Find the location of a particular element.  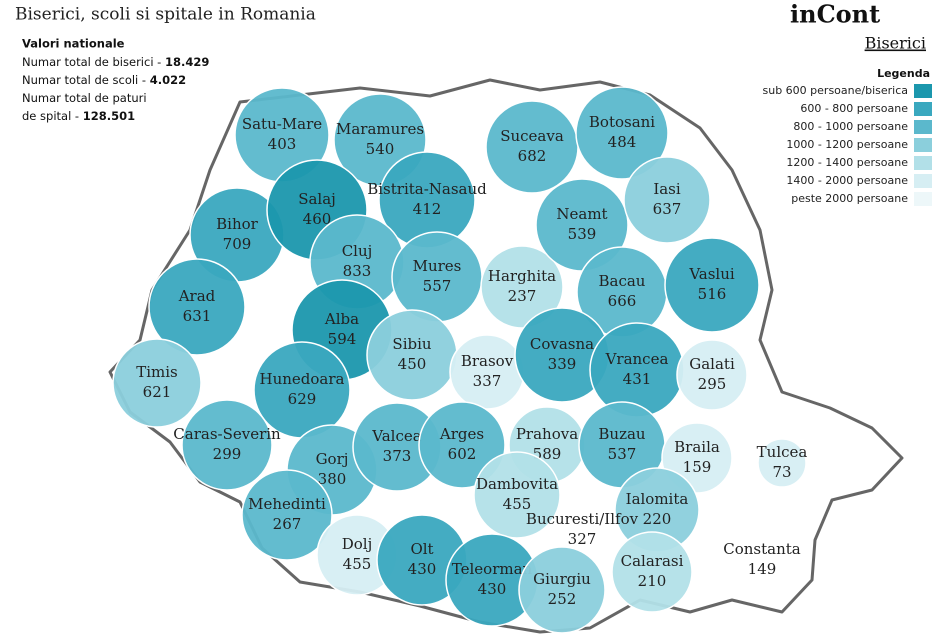

county-name: Botosani is located at coordinates (622, 122).